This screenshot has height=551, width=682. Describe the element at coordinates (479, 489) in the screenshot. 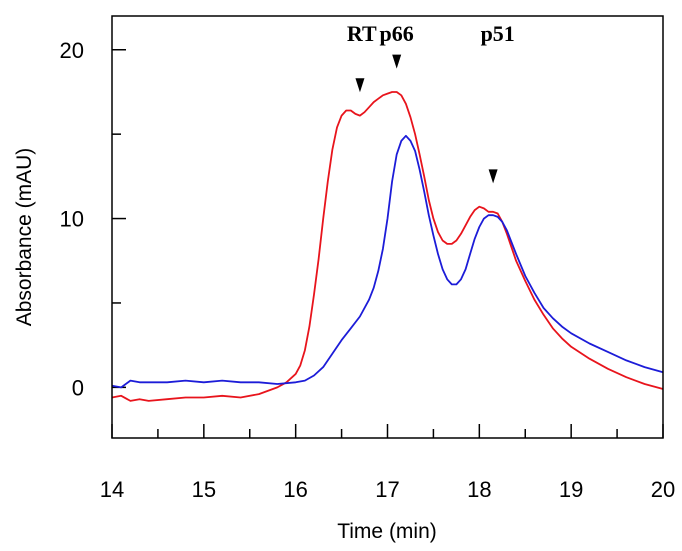

I see `x-tick-label: 18` at that location.